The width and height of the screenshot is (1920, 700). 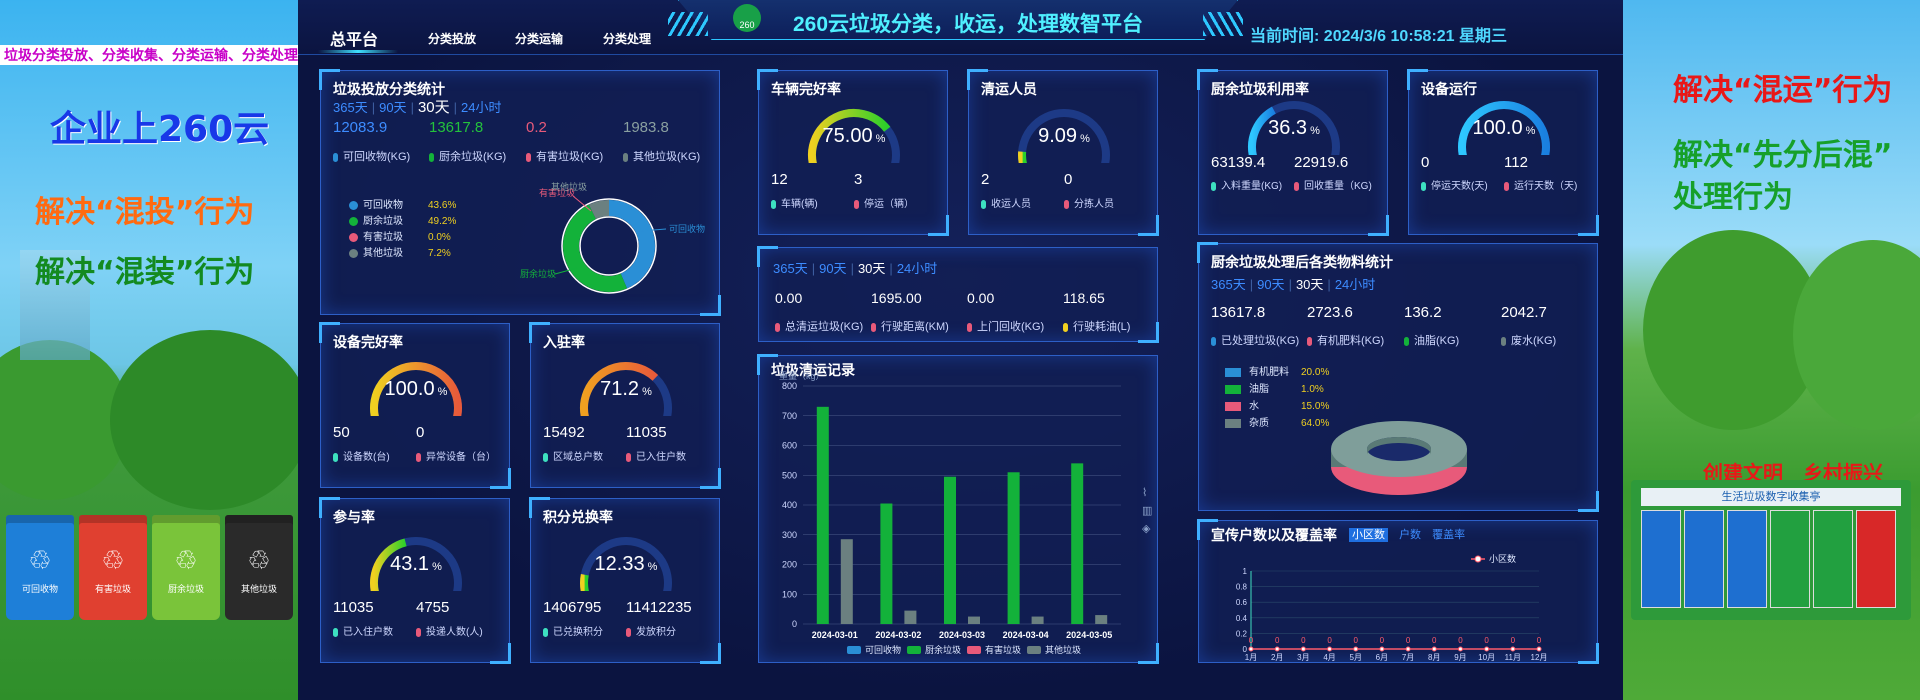 What do you see at coordinates (1733, 197) in the screenshot?
I see `slogan-processing: 处理行为` at bounding box center [1733, 197].